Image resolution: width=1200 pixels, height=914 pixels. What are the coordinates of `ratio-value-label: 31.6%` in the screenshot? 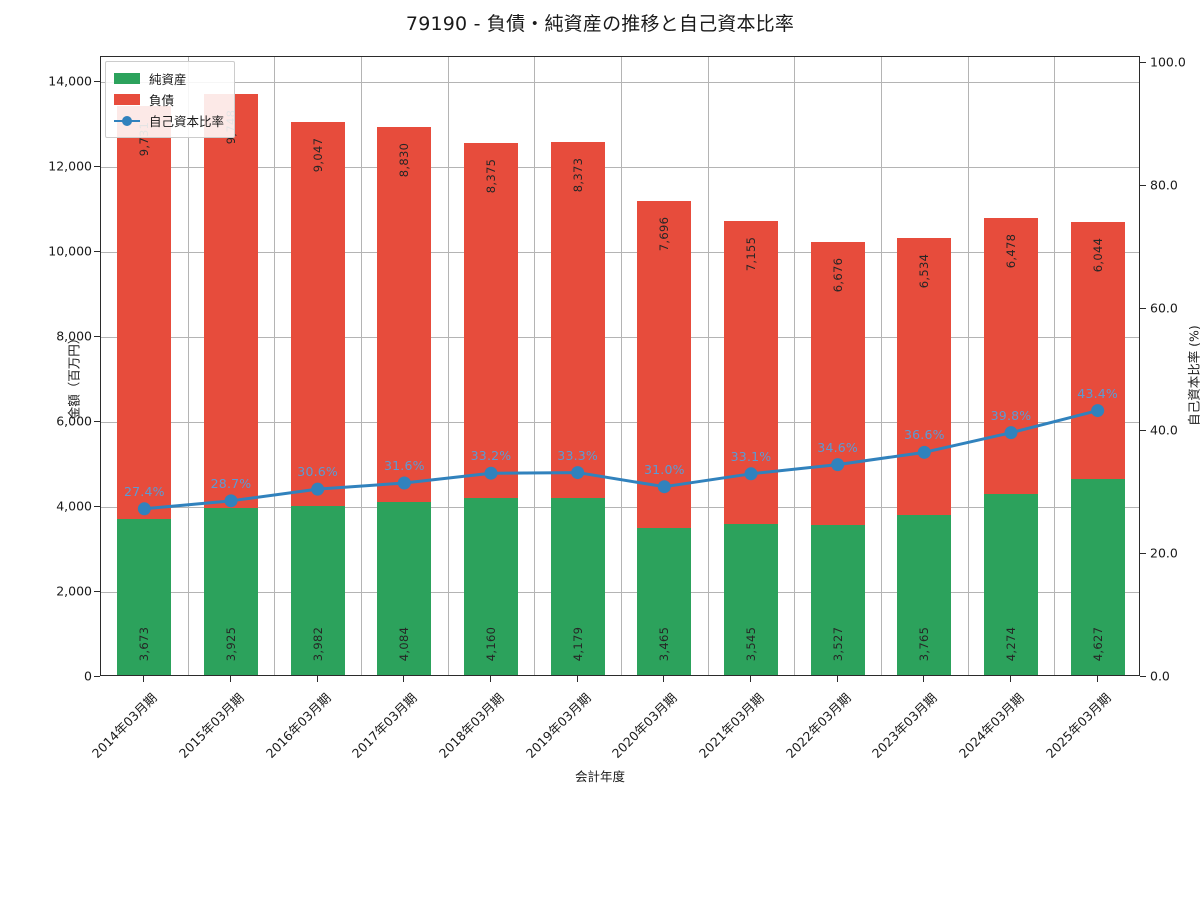 It's located at (404, 465).